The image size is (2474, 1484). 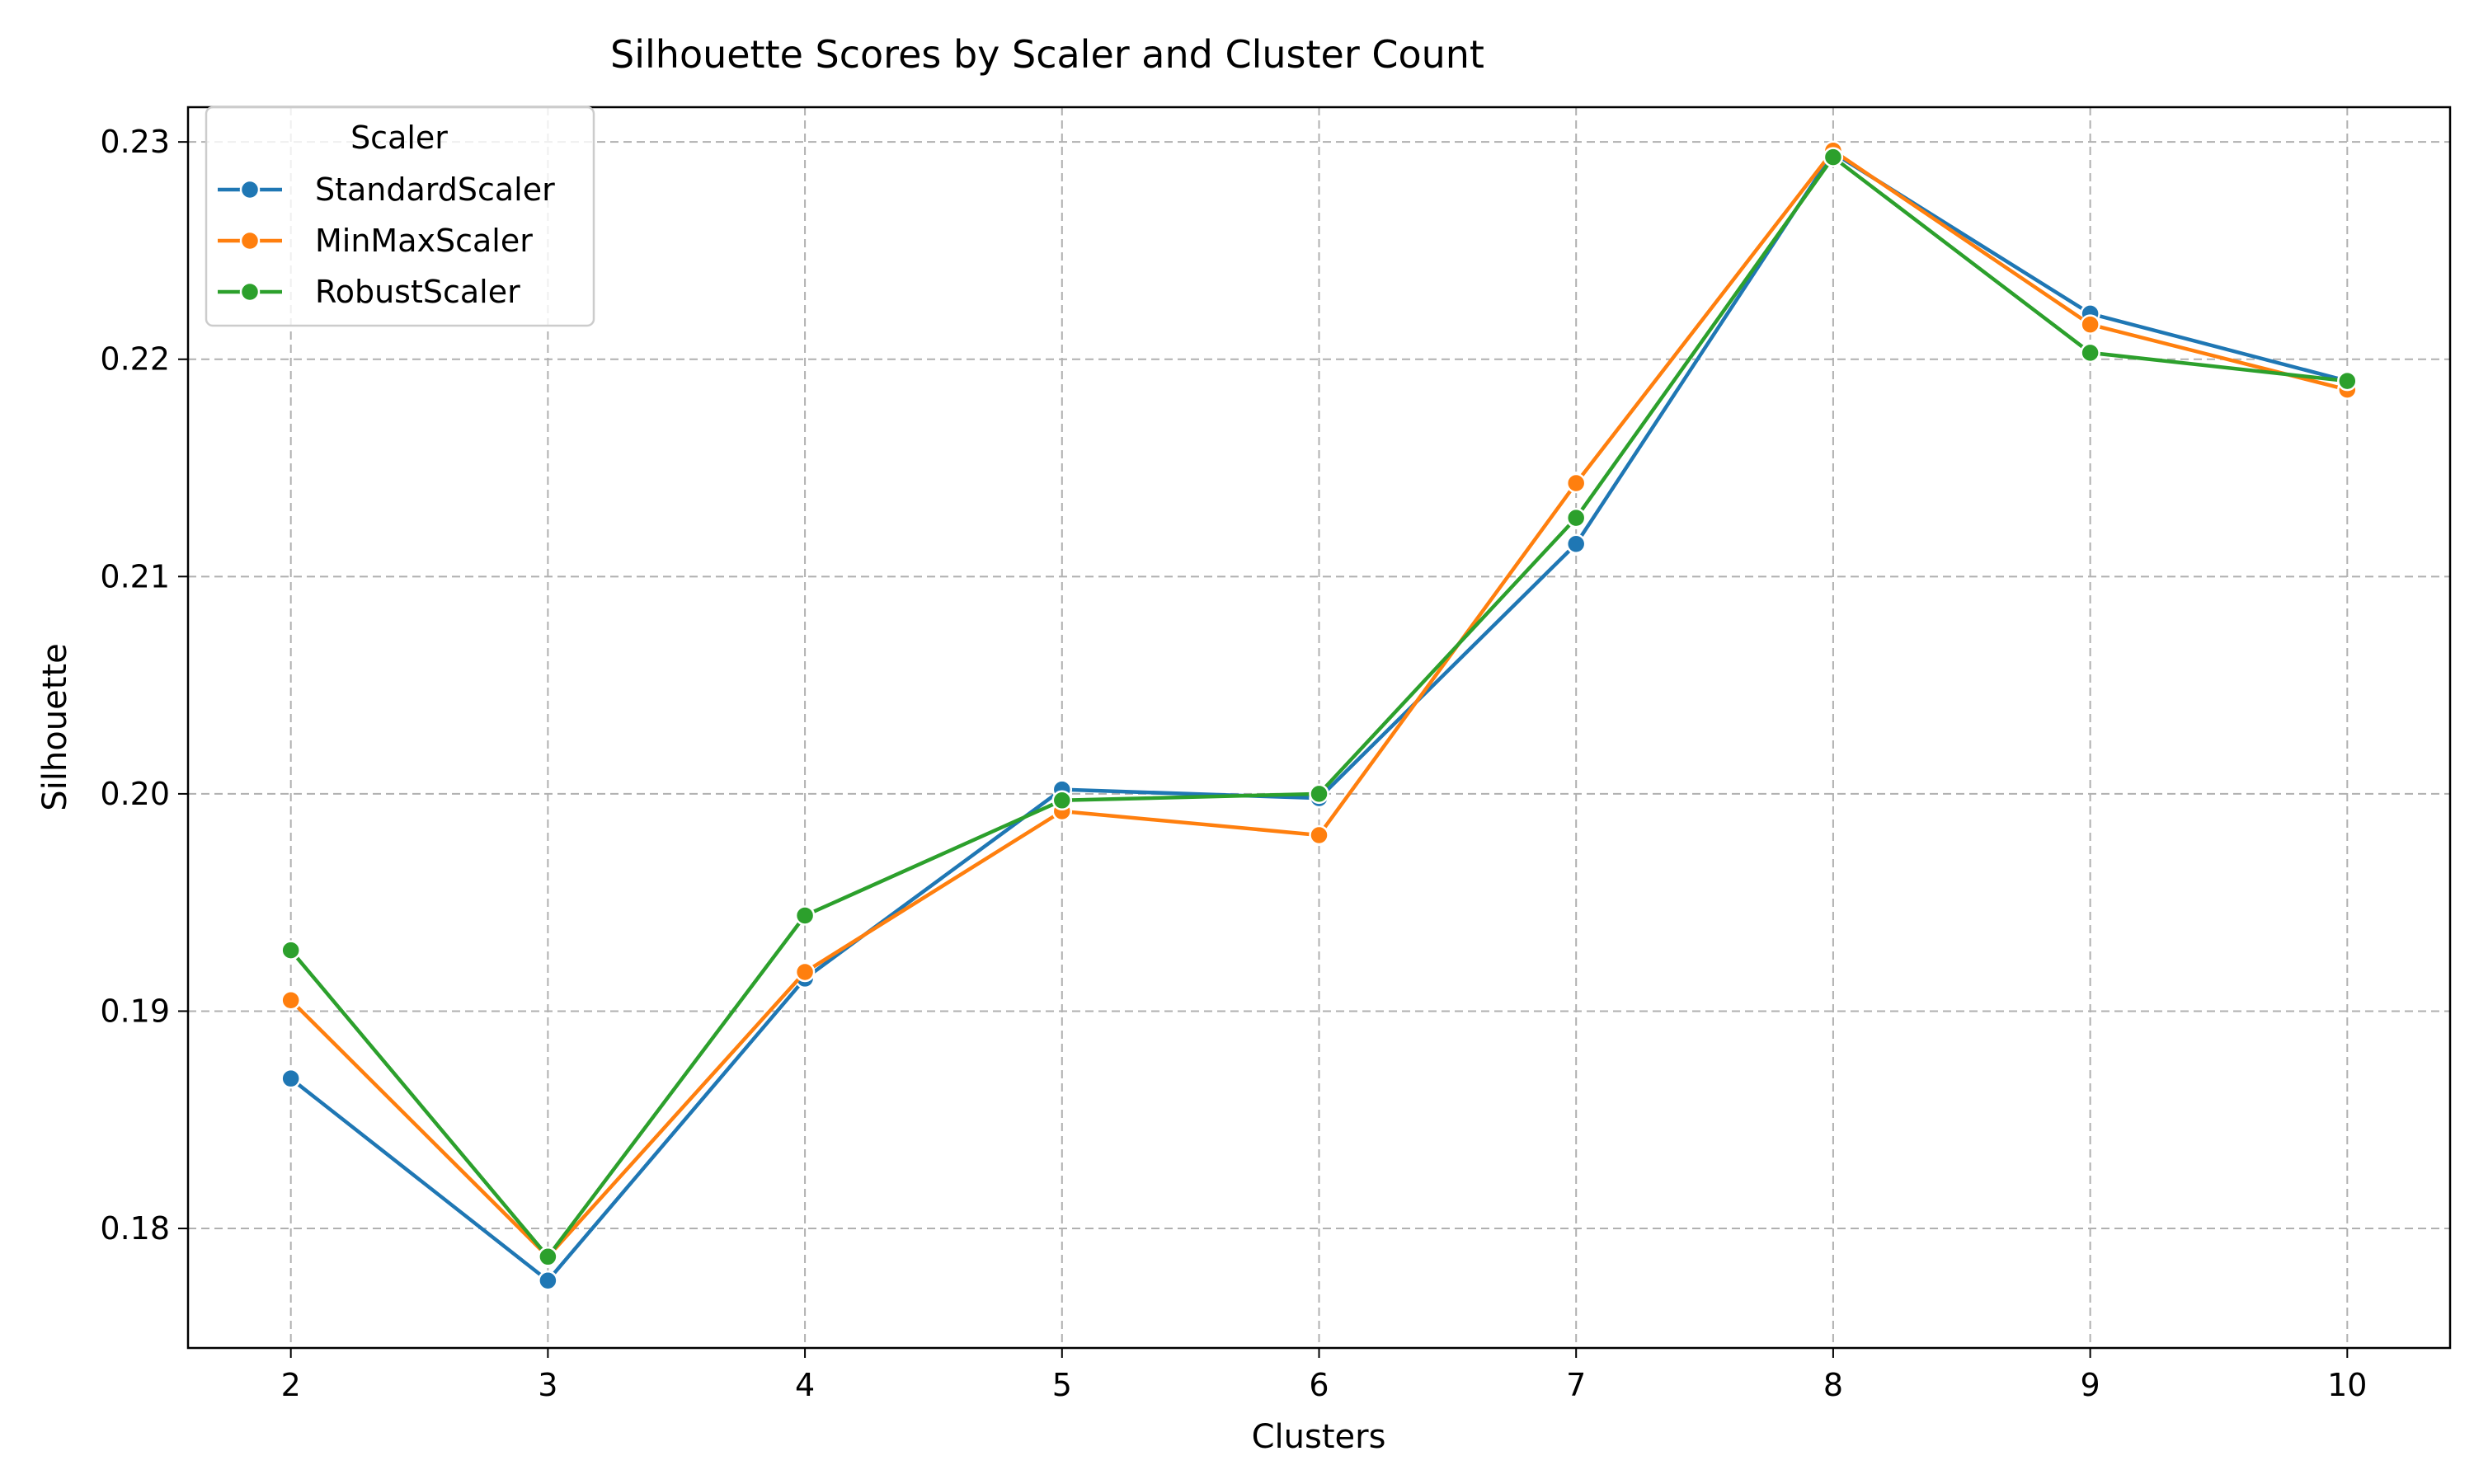 What do you see at coordinates (1833, 1385) in the screenshot?
I see `x-tick-label: 8` at bounding box center [1833, 1385].